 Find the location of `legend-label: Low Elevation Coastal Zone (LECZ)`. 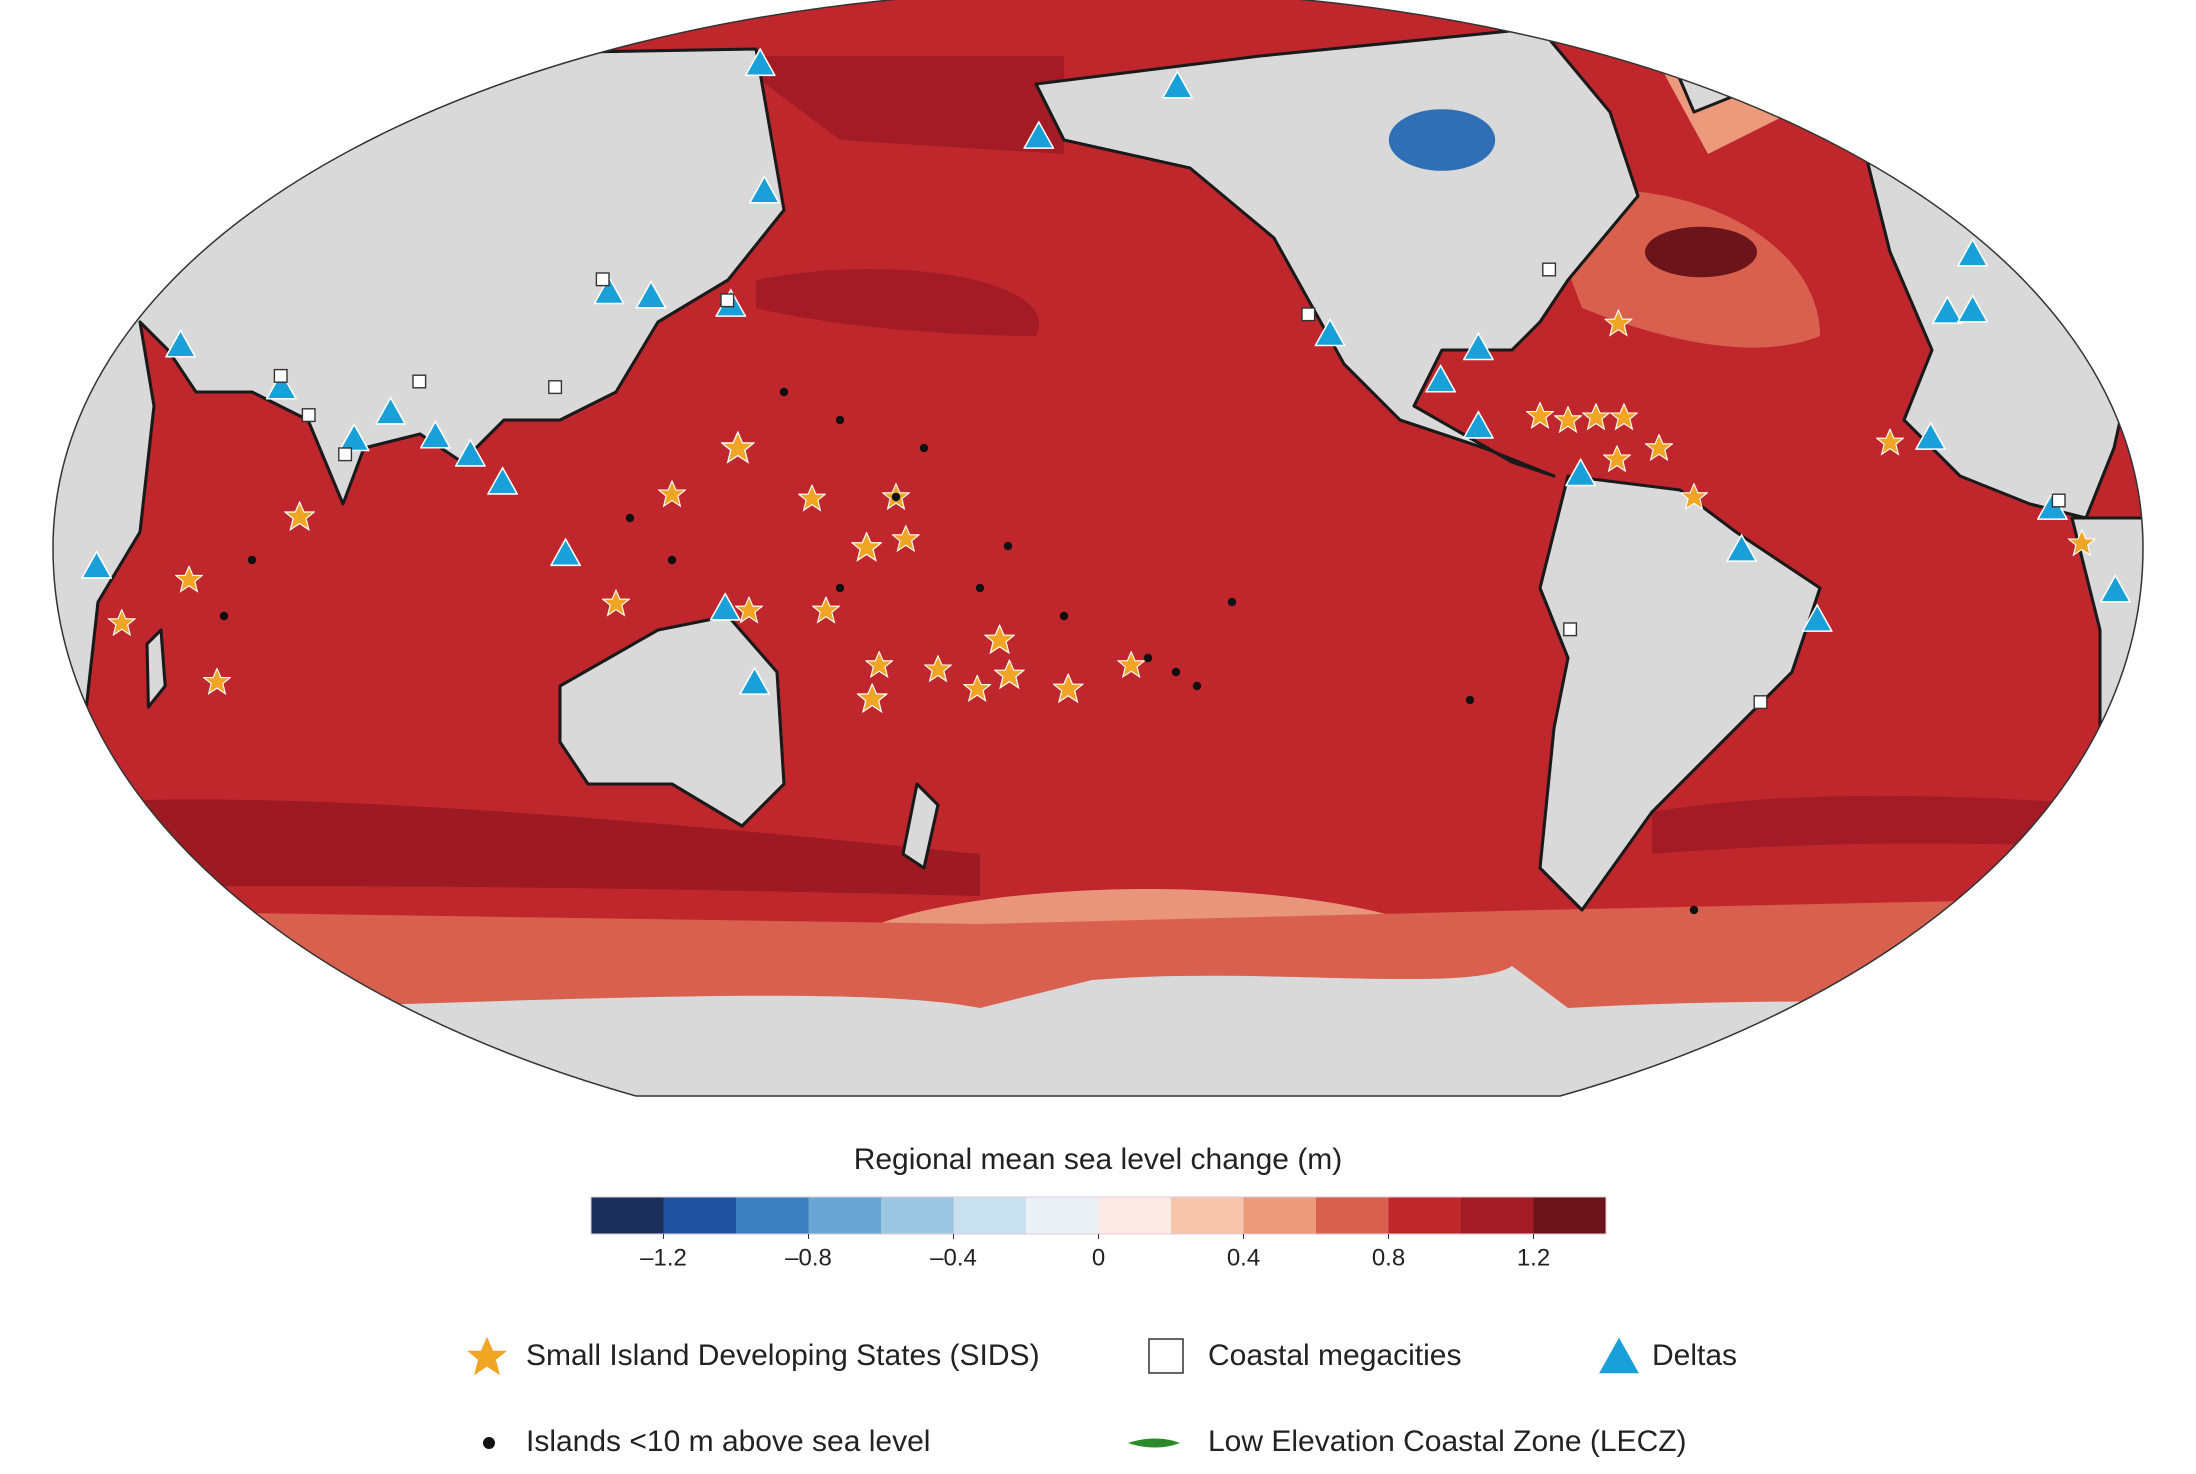

legend-label: Low Elevation Coastal Zone (LECZ) is located at coordinates (1447, 1441).